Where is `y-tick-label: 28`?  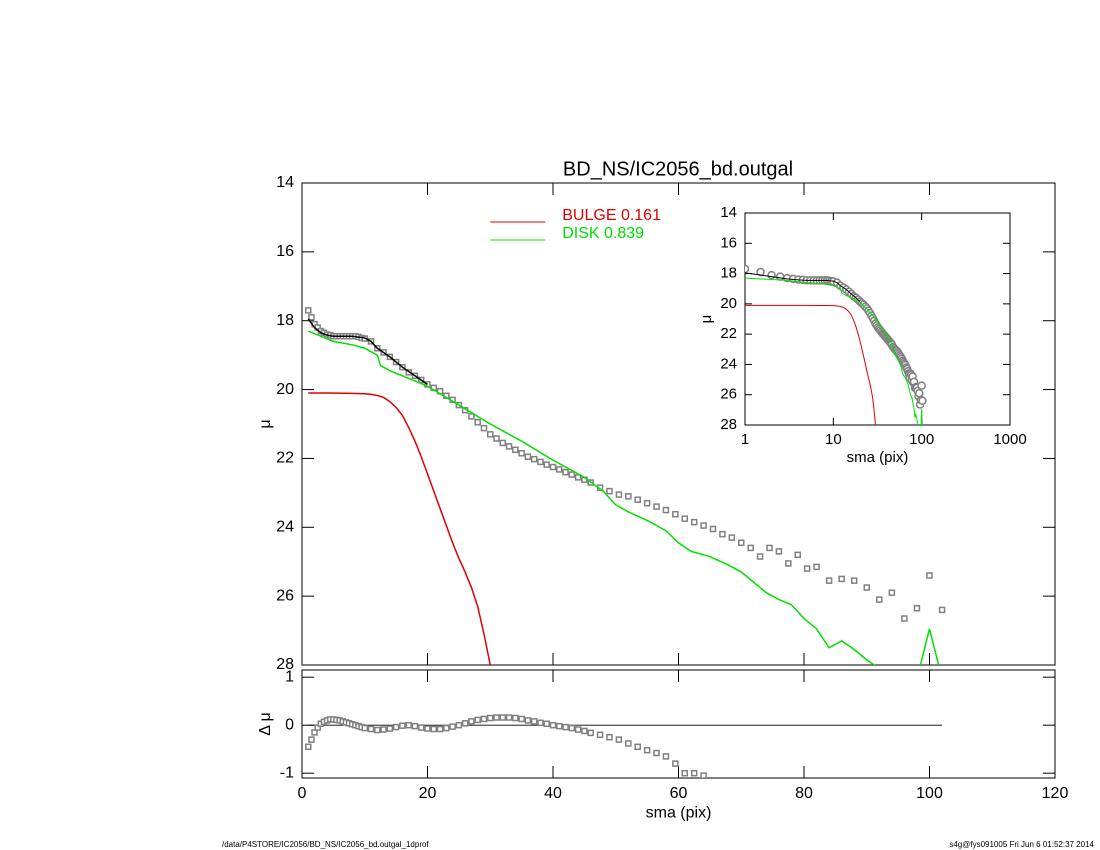 y-tick-label: 28 is located at coordinates (728, 424).